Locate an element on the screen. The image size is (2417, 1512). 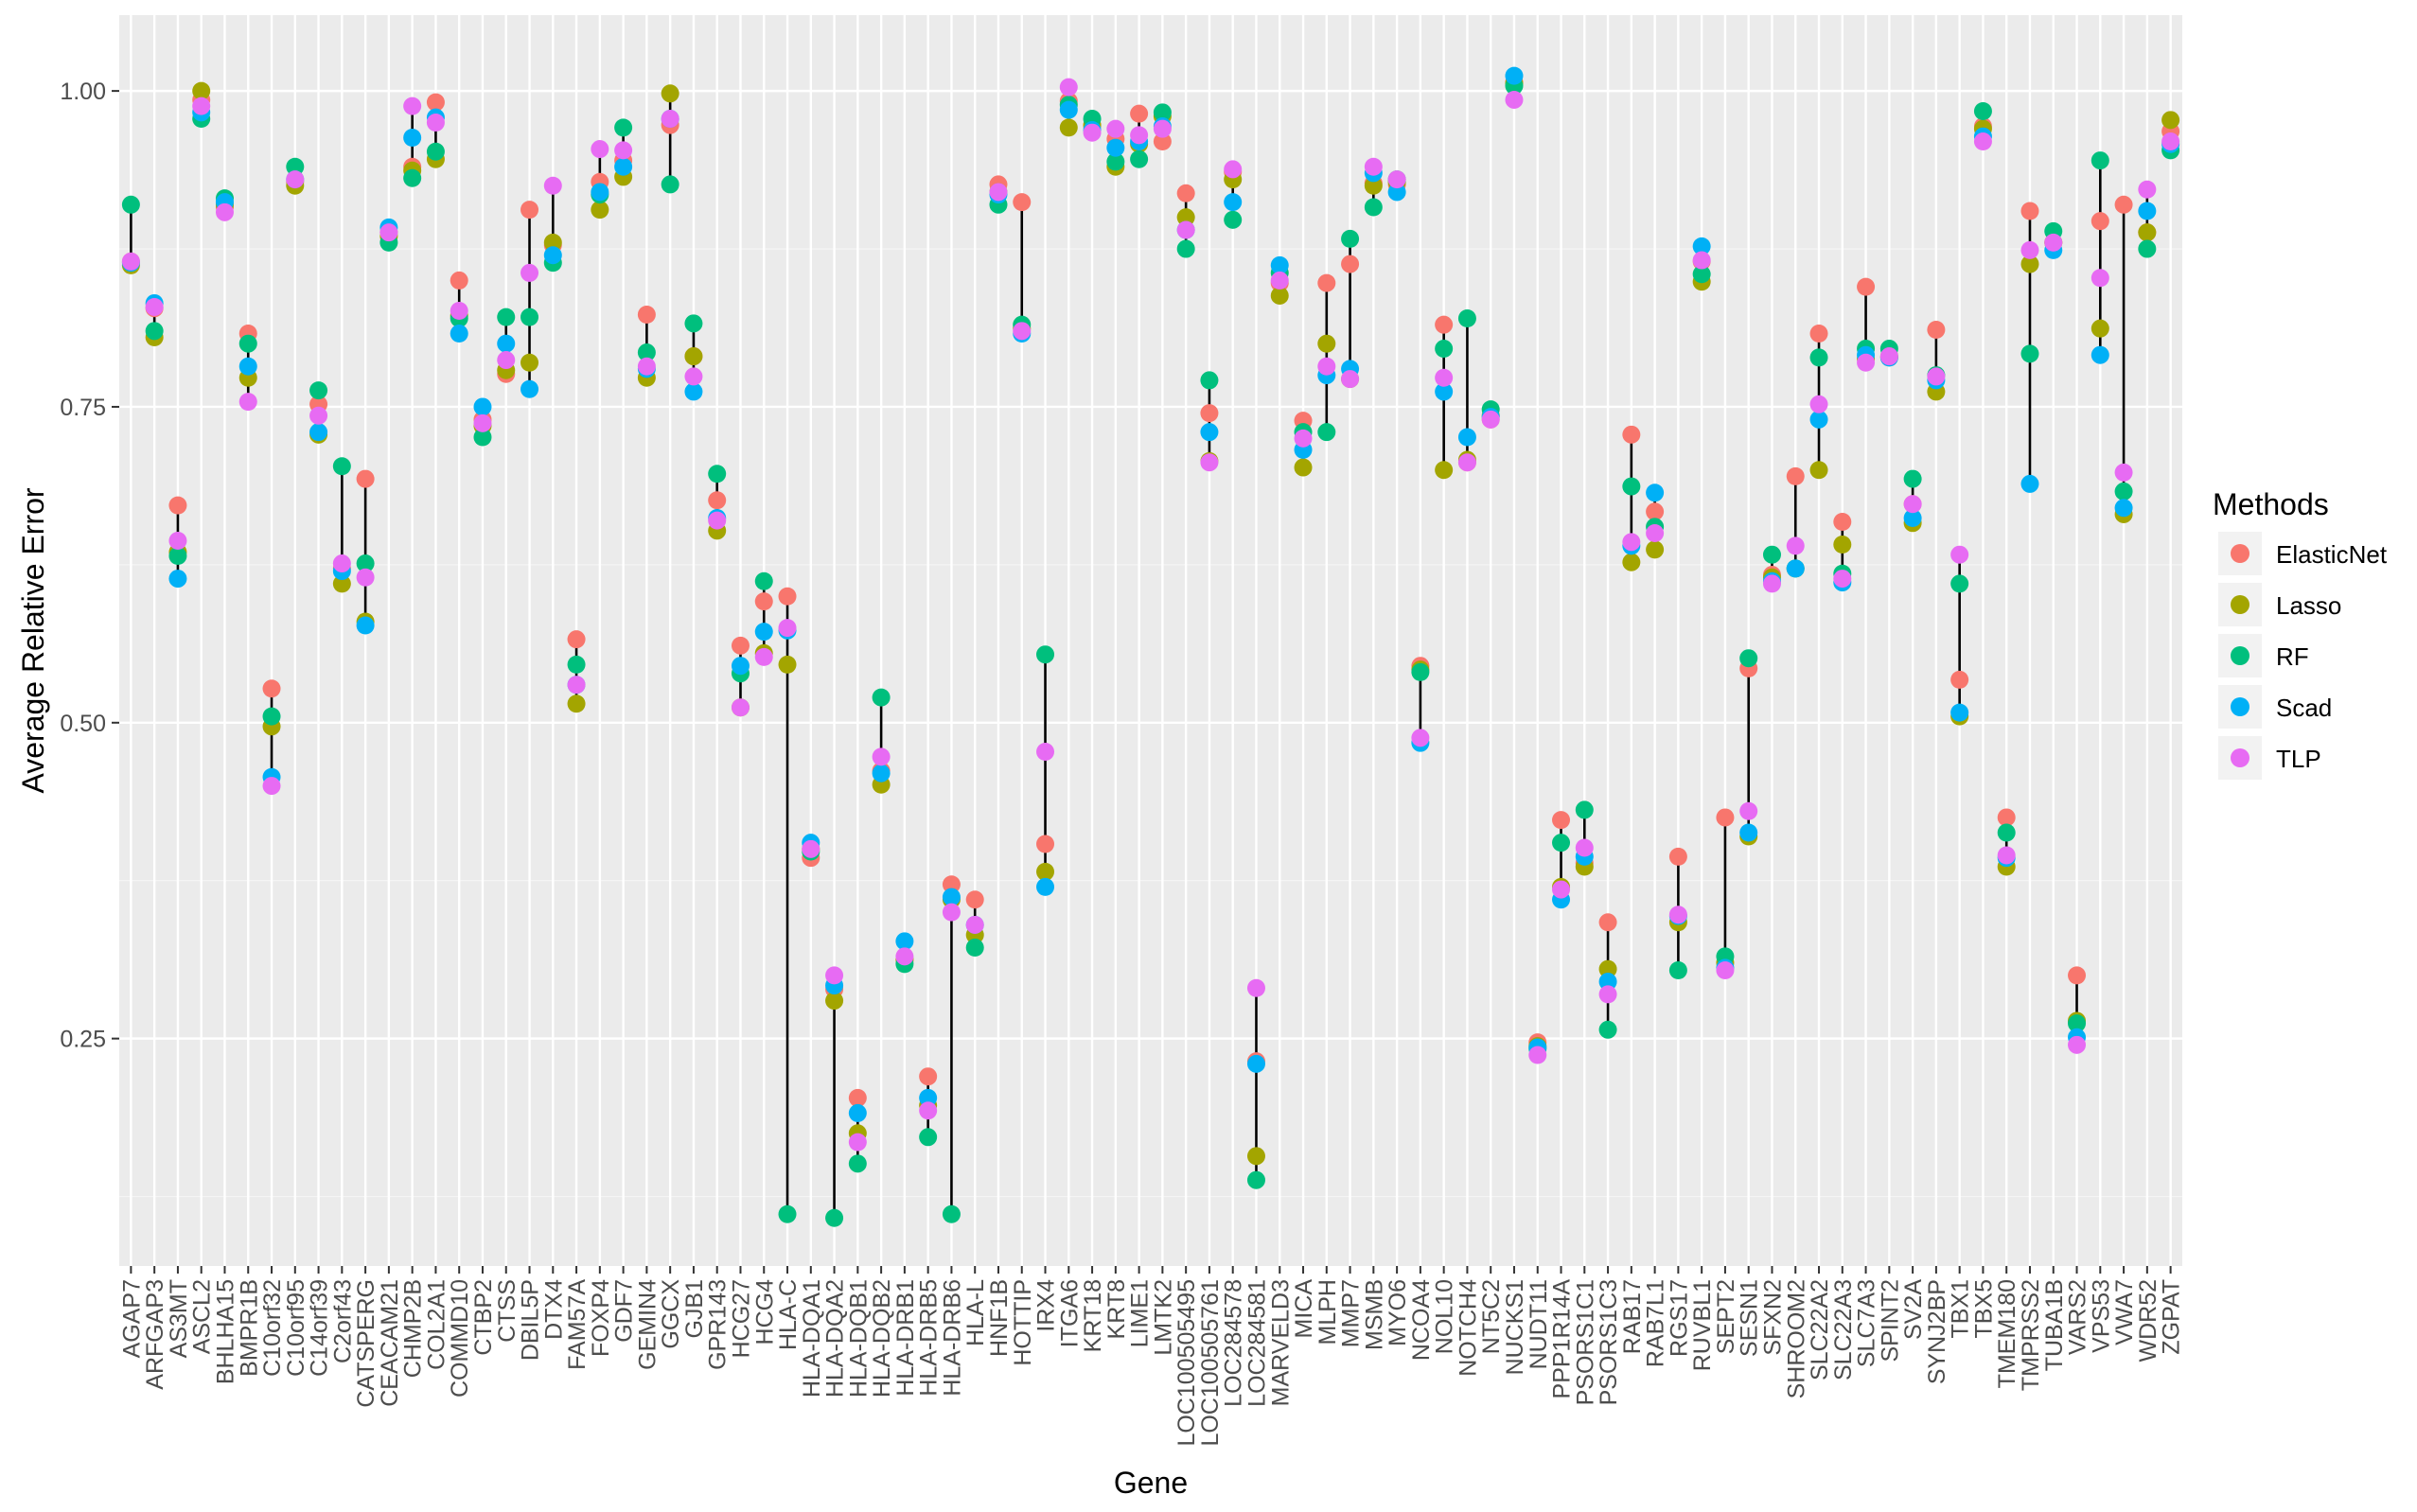
point-TLP-ITGA6 is located at coordinates (1068, 87).